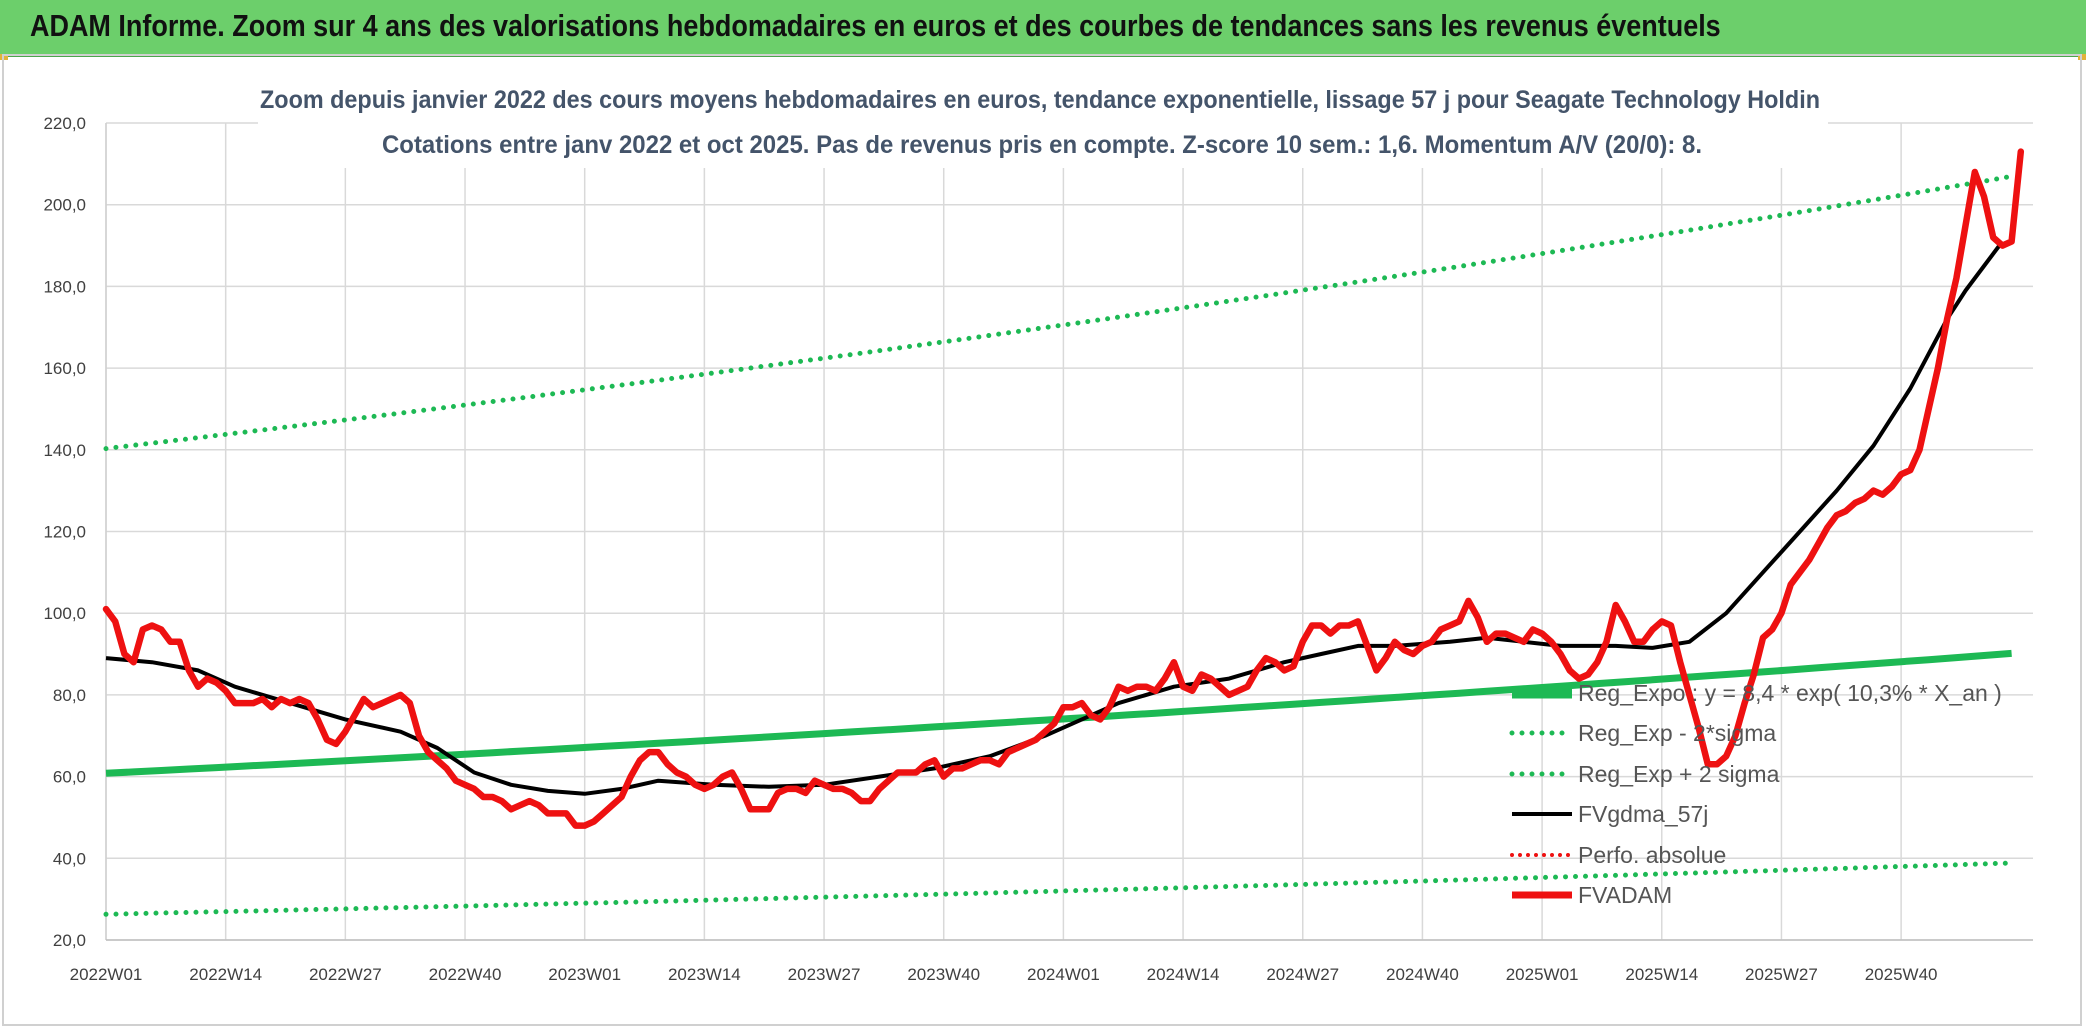 The height and width of the screenshot is (1031, 2086). What do you see at coordinates (64, 205) in the screenshot?
I see `y-tick-label: 200,0` at bounding box center [64, 205].